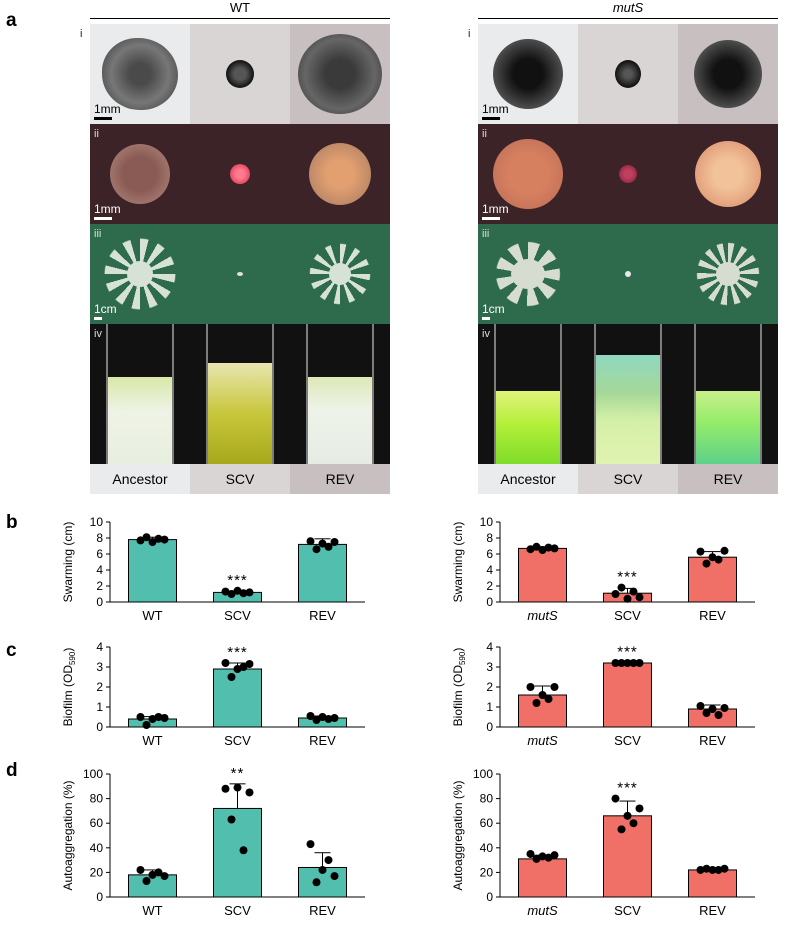 The width and height of the screenshot is (787, 930). Describe the element at coordinates (107, 211) in the screenshot. I see `scale-bar: 1mm` at that location.